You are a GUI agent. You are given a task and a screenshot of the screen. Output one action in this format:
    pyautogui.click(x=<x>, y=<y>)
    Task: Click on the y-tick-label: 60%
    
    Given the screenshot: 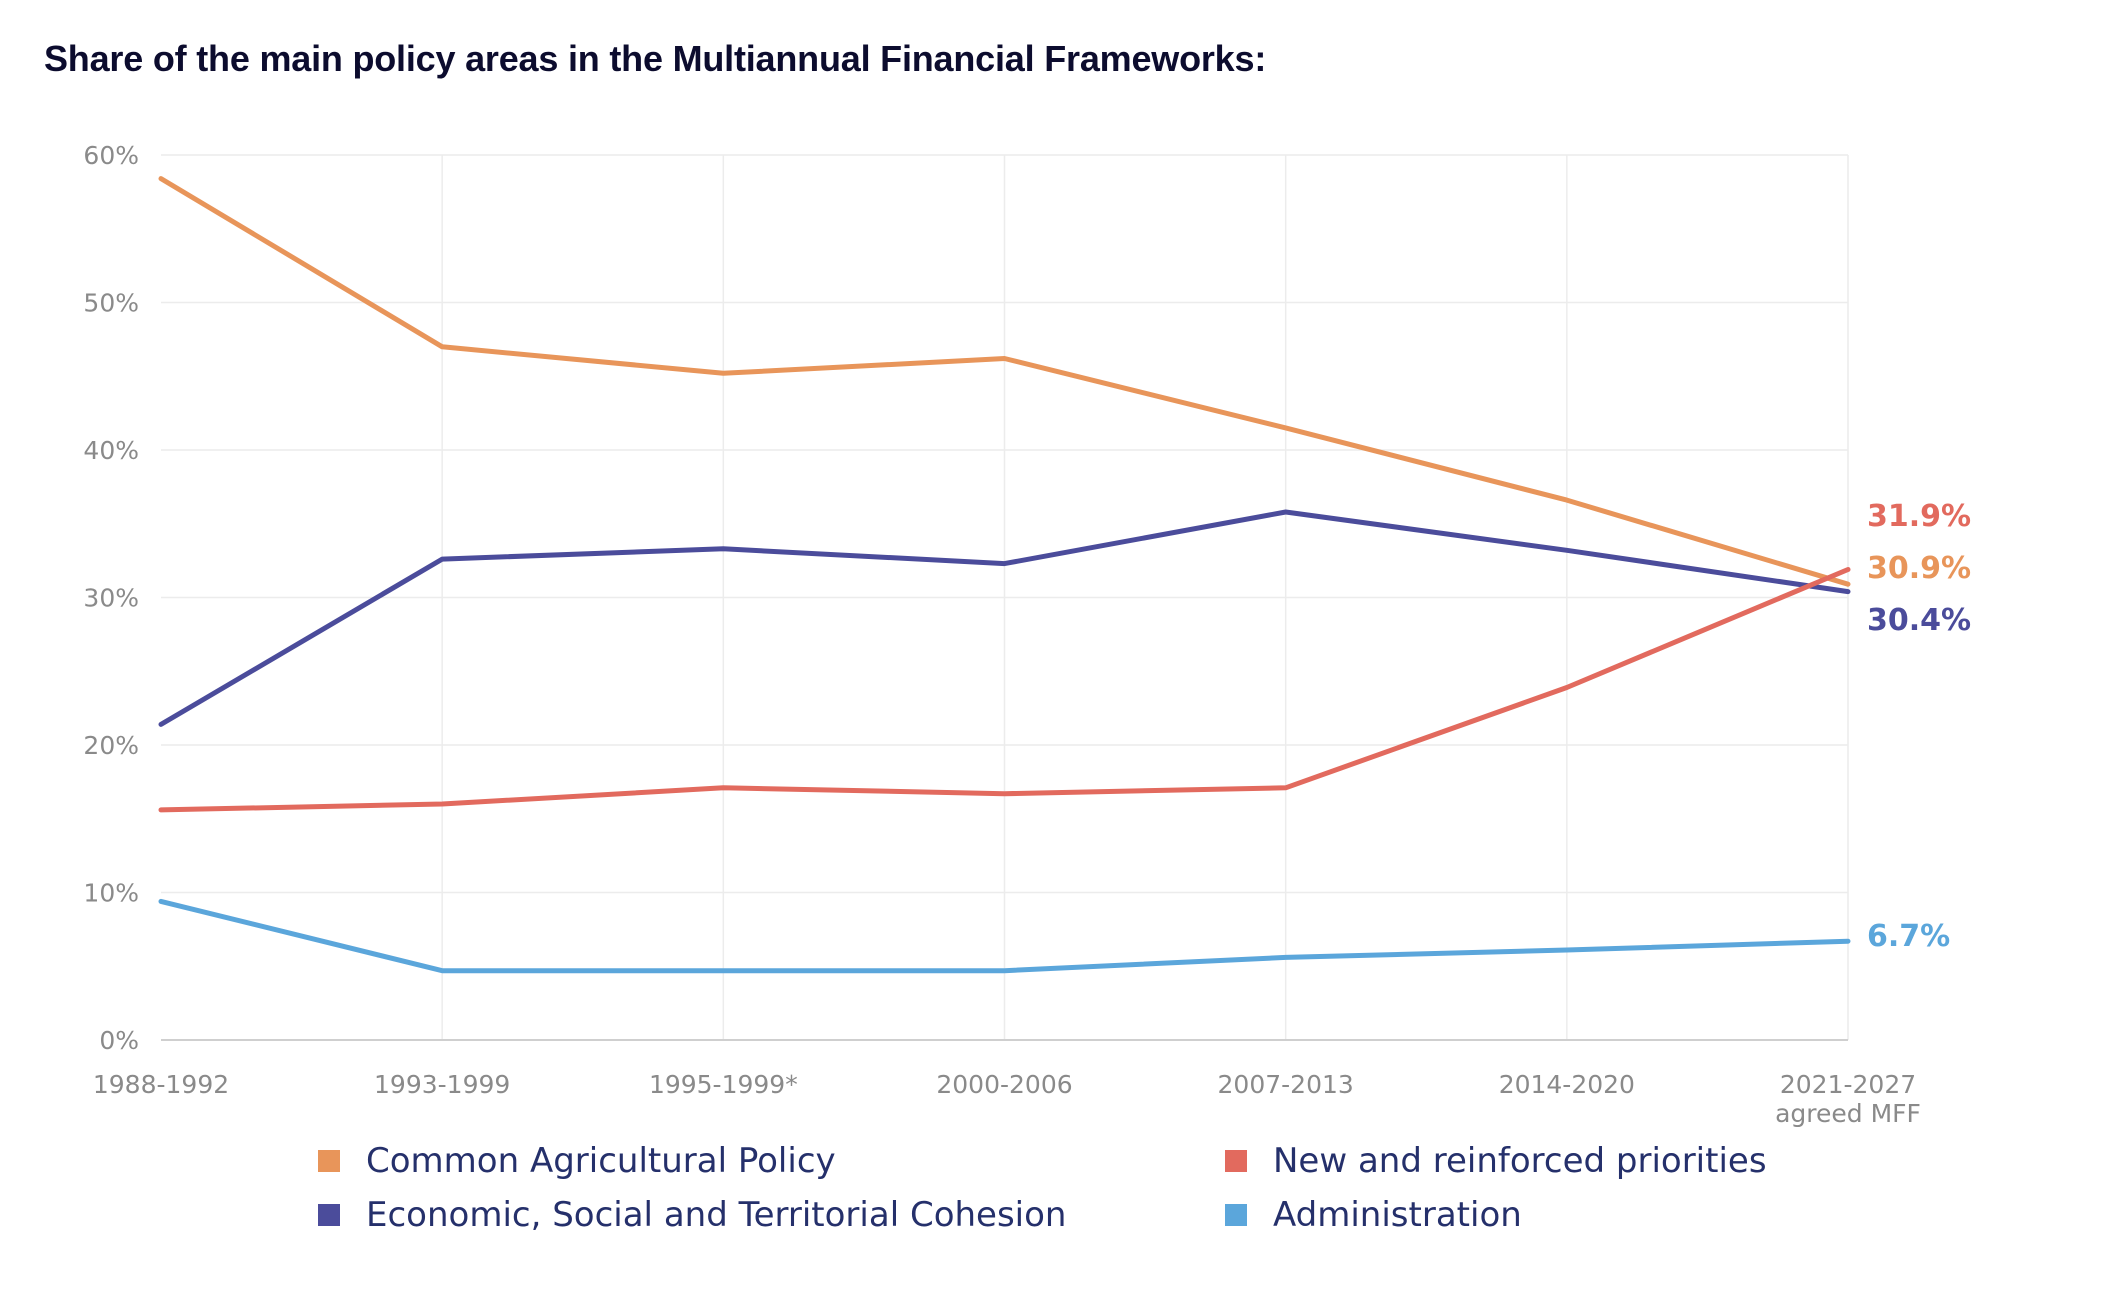 What is the action you would take?
    pyautogui.click(x=111, y=155)
    